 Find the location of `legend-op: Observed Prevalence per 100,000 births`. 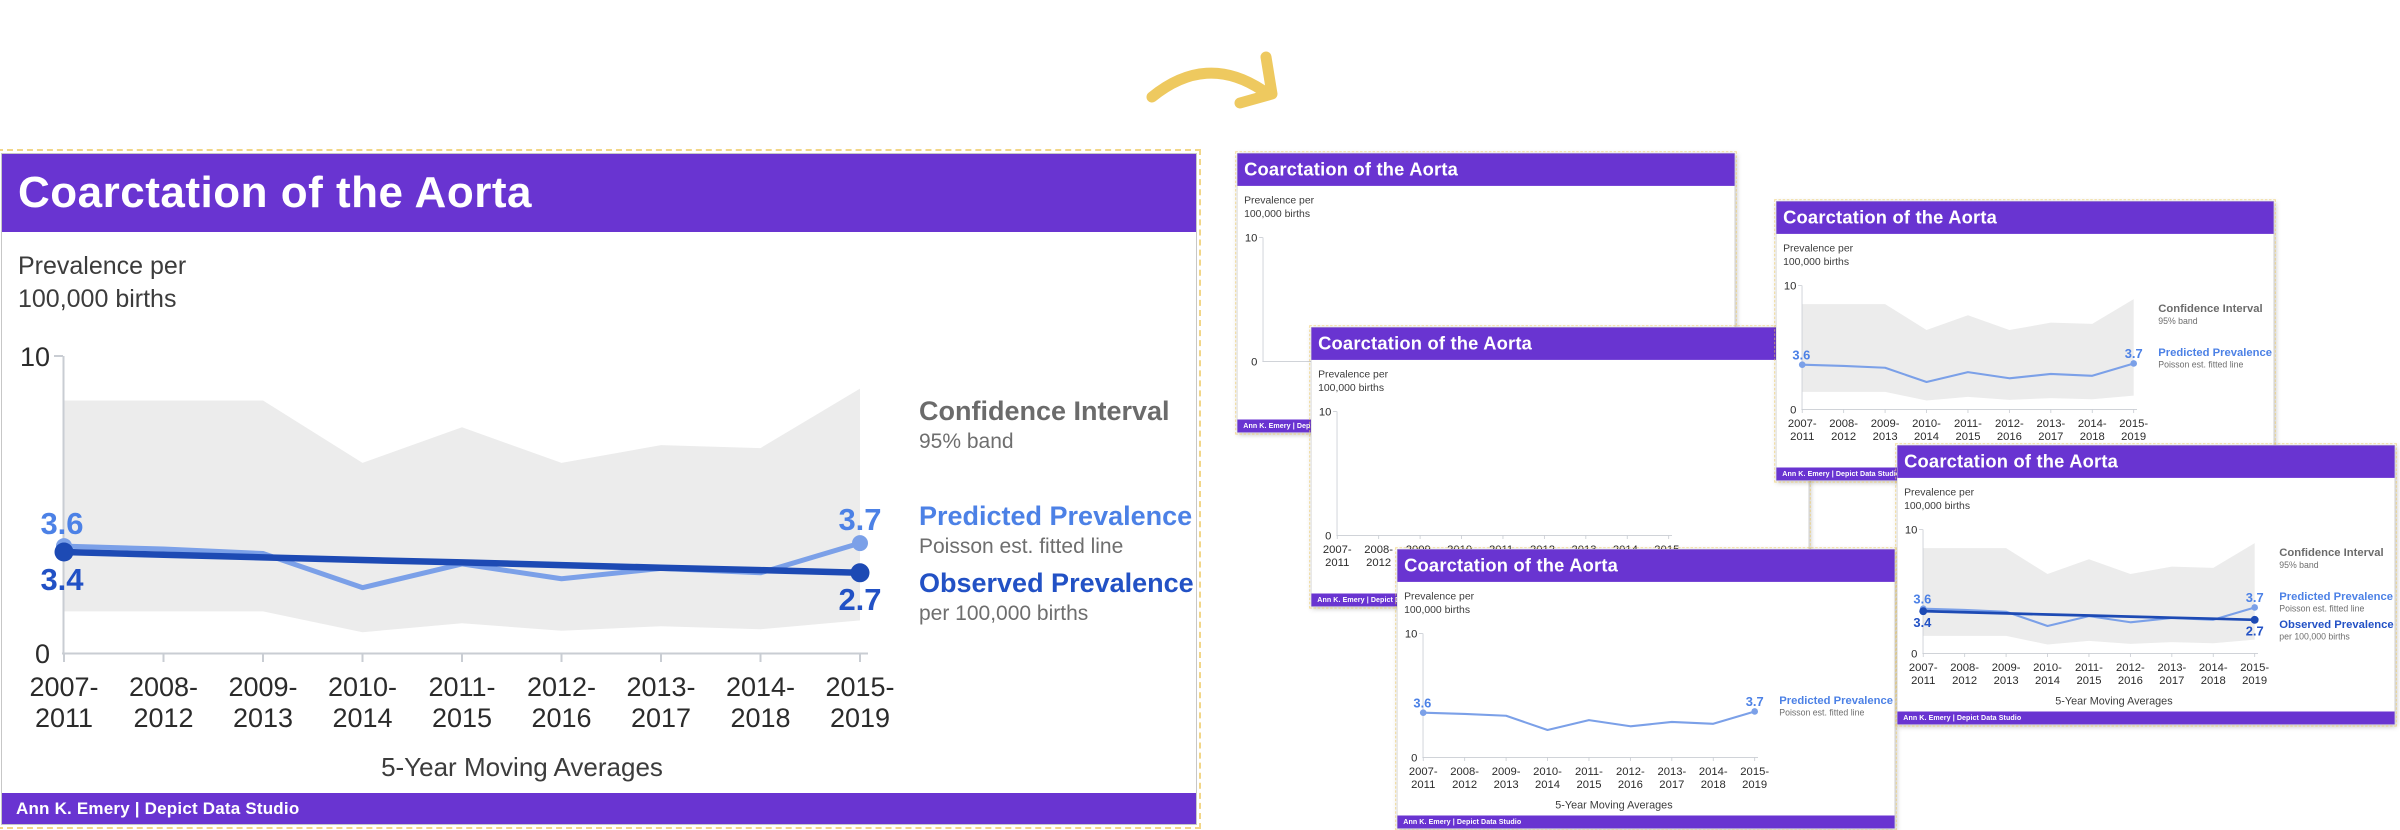

legend-op: Observed Prevalence per 100,000 births is located at coordinates (1056, 597).